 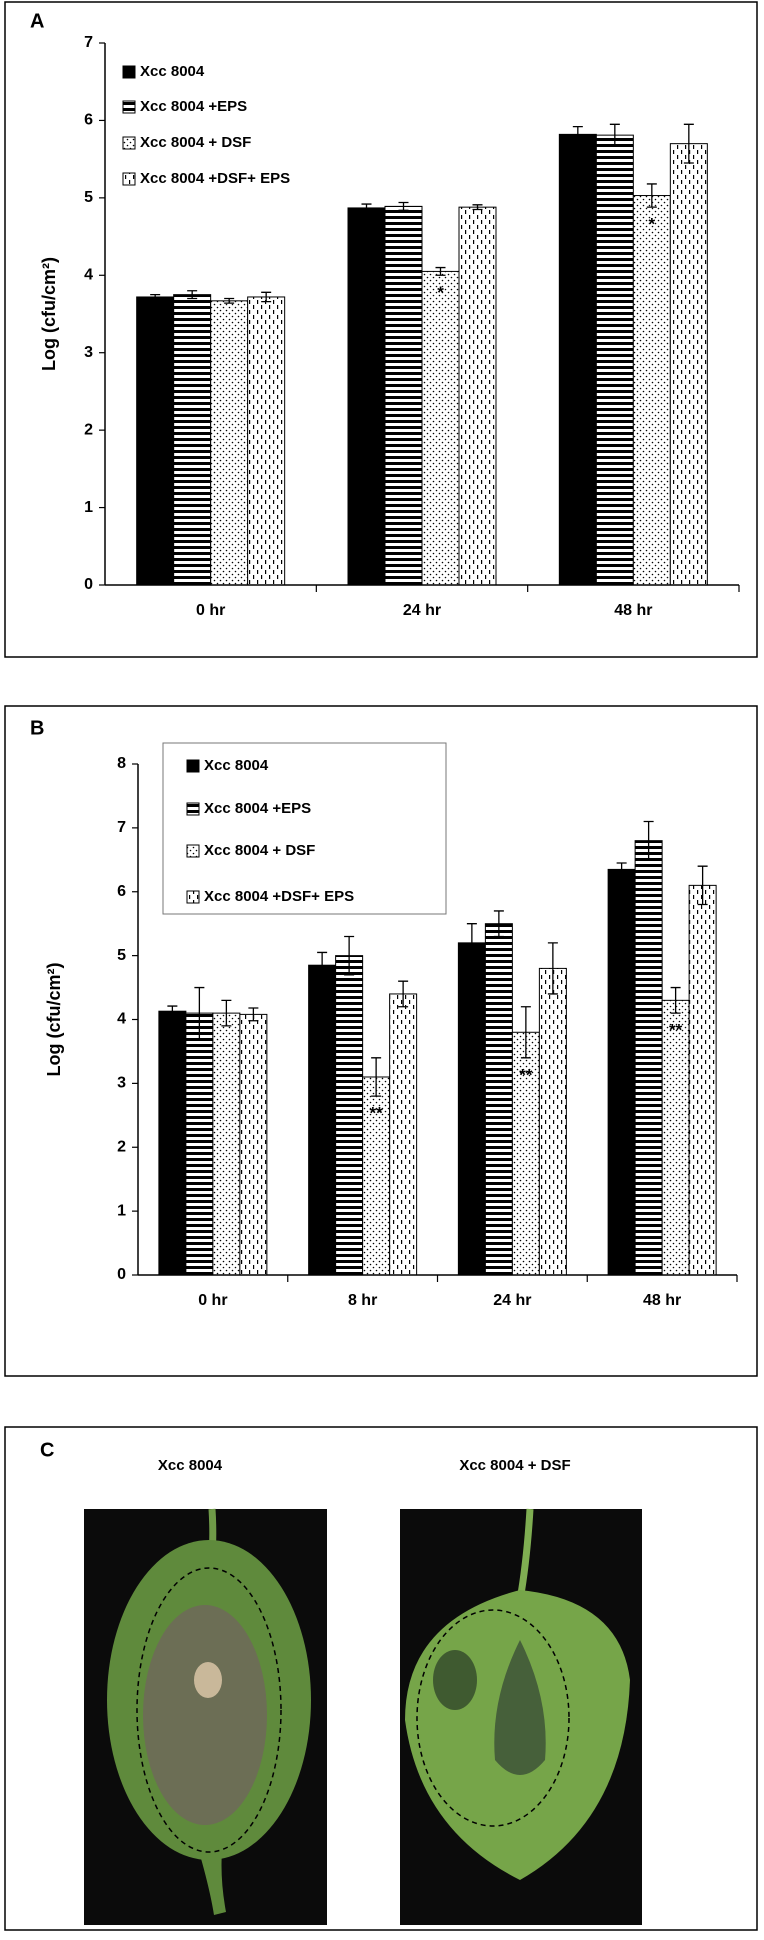 What do you see at coordinates (304, 828) in the screenshot?
I see `legend-box` at bounding box center [304, 828].